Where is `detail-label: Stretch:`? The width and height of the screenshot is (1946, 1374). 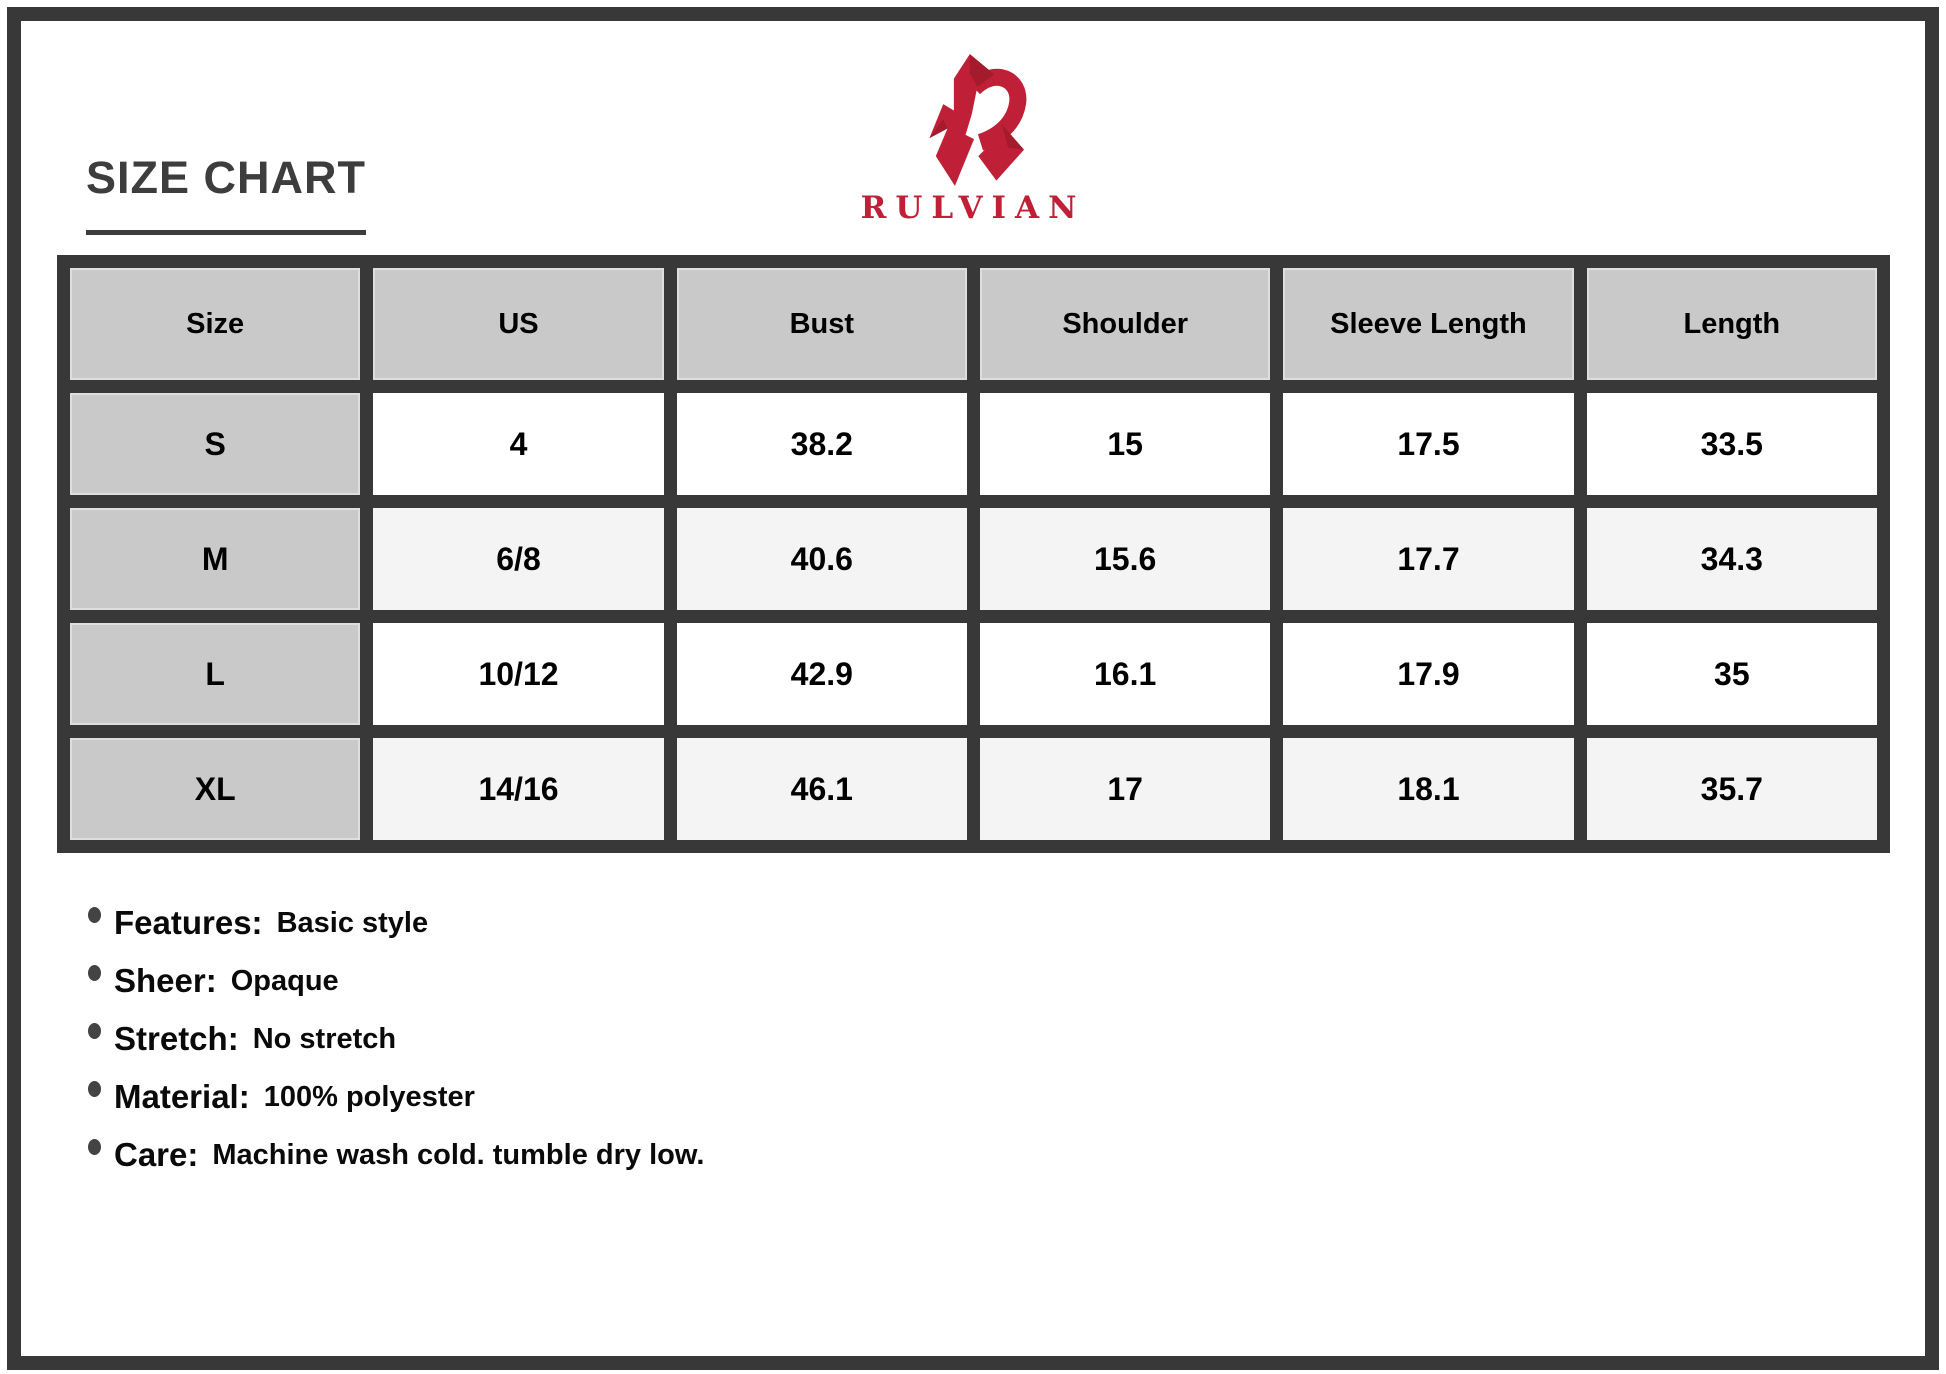
detail-label: Stretch: is located at coordinates (176, 1038).